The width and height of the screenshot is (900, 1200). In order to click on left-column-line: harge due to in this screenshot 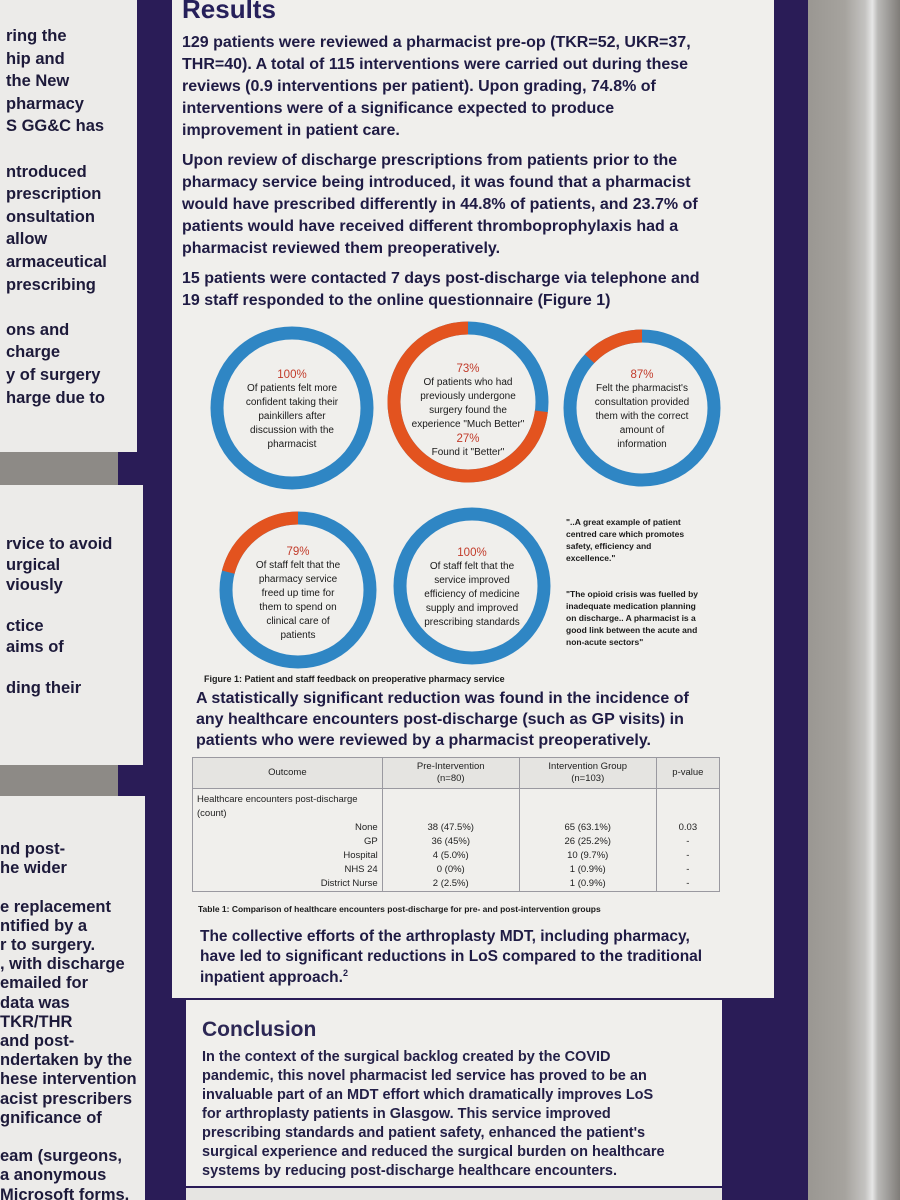, I will do `click(56, 397)`.